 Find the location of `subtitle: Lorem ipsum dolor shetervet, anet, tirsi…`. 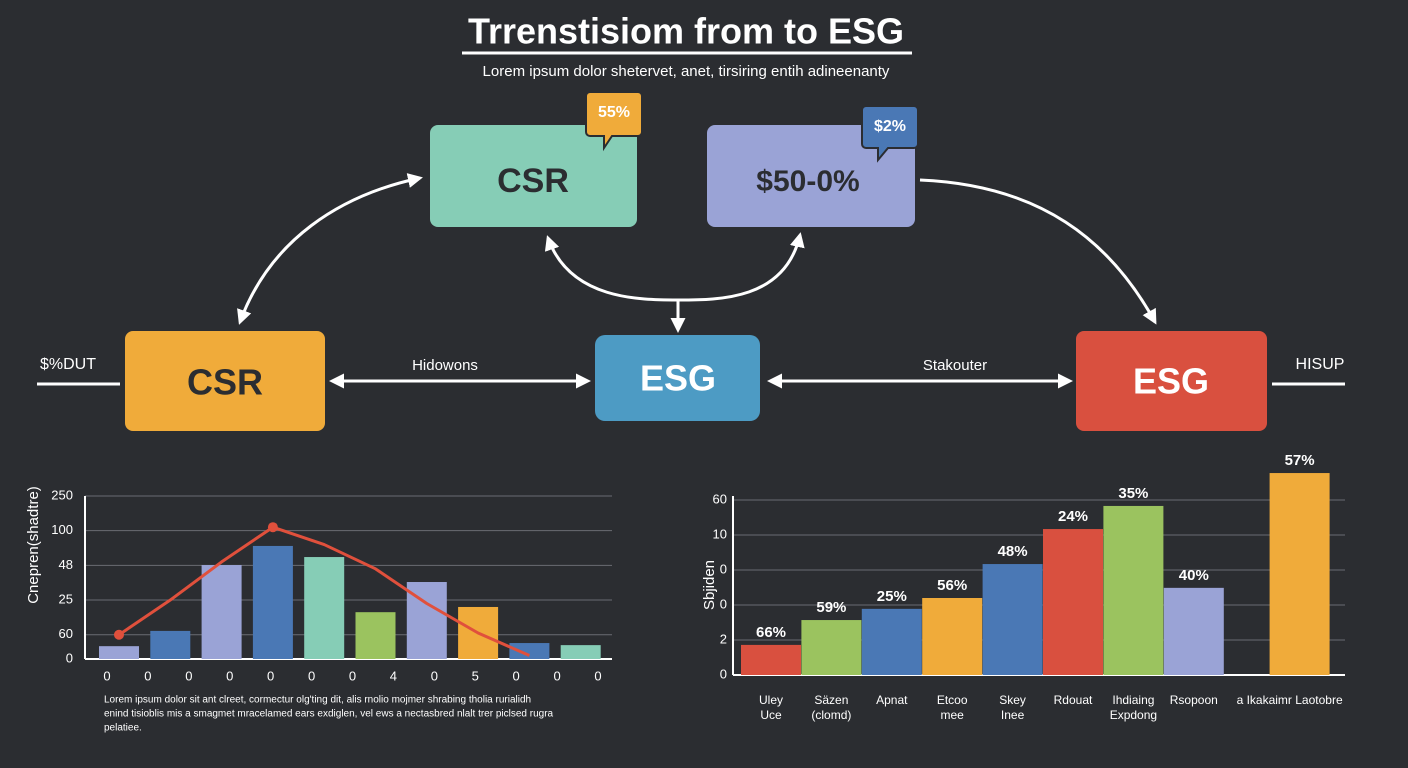

subtitle: Lorem ipsum dolor shetervet, anet, tirsi… is located at coordinates (686, 71).